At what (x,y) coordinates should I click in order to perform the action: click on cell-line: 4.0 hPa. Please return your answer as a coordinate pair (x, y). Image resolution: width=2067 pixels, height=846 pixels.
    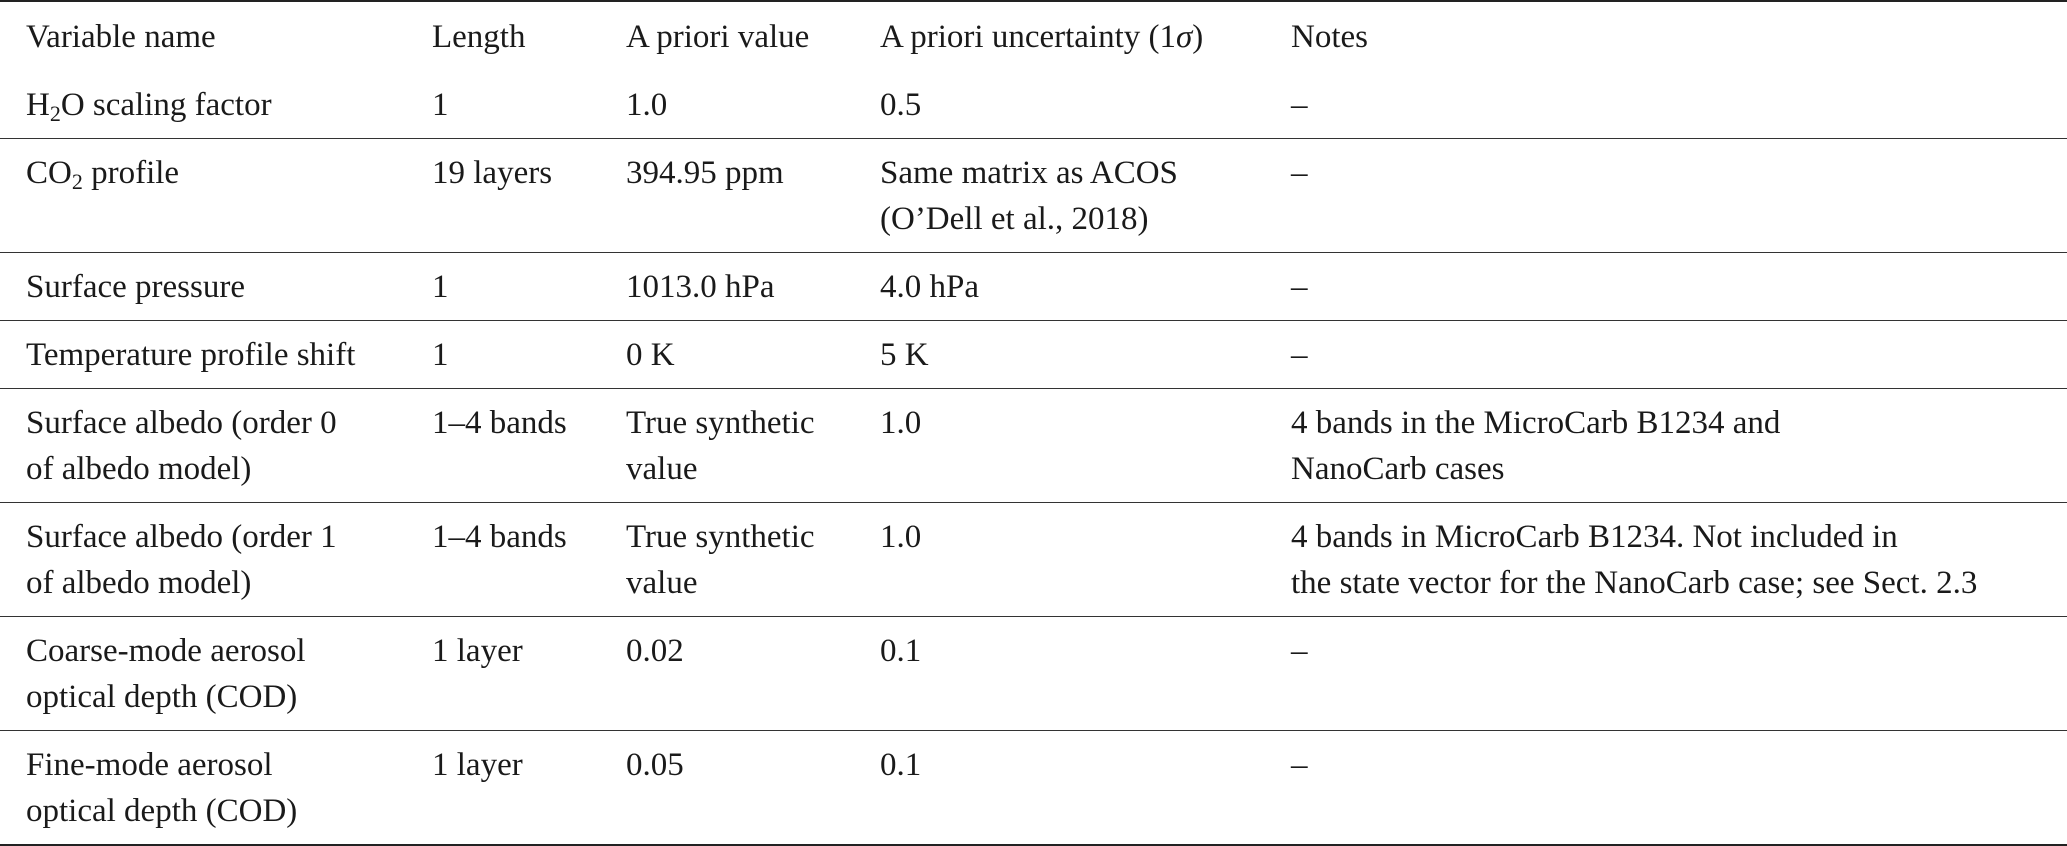
    Looking at the image, I should click on (1085, 287).